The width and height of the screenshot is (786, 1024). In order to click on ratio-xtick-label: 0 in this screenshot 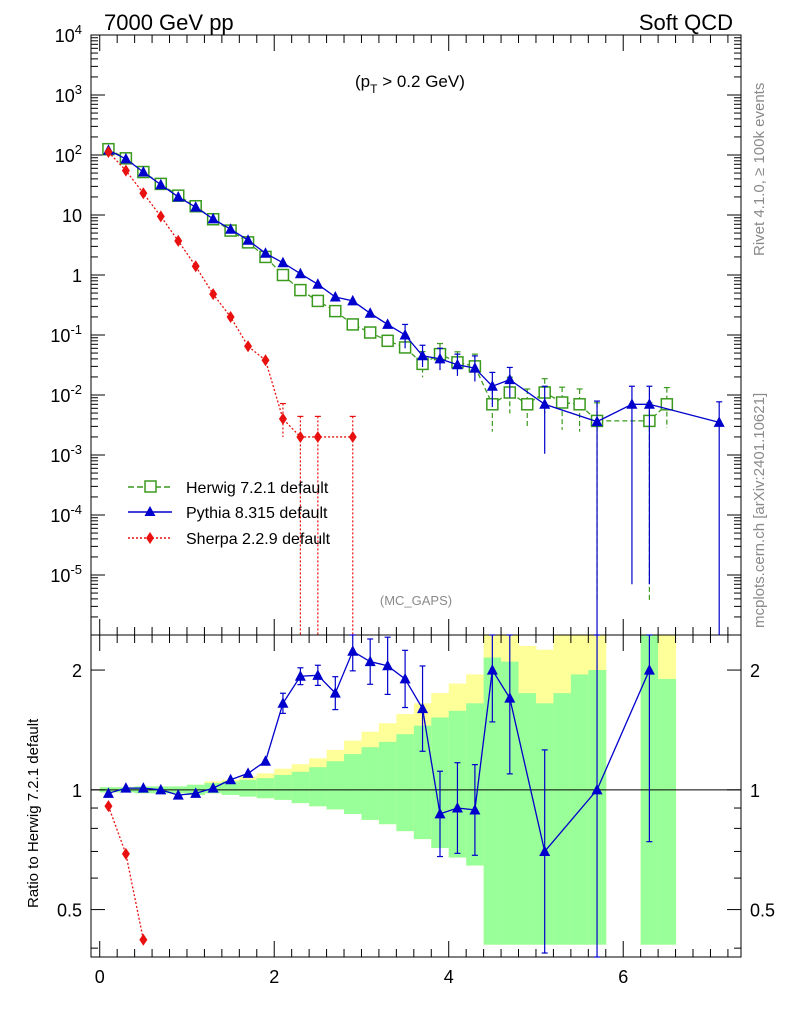, I will do `click(100, 977)`.